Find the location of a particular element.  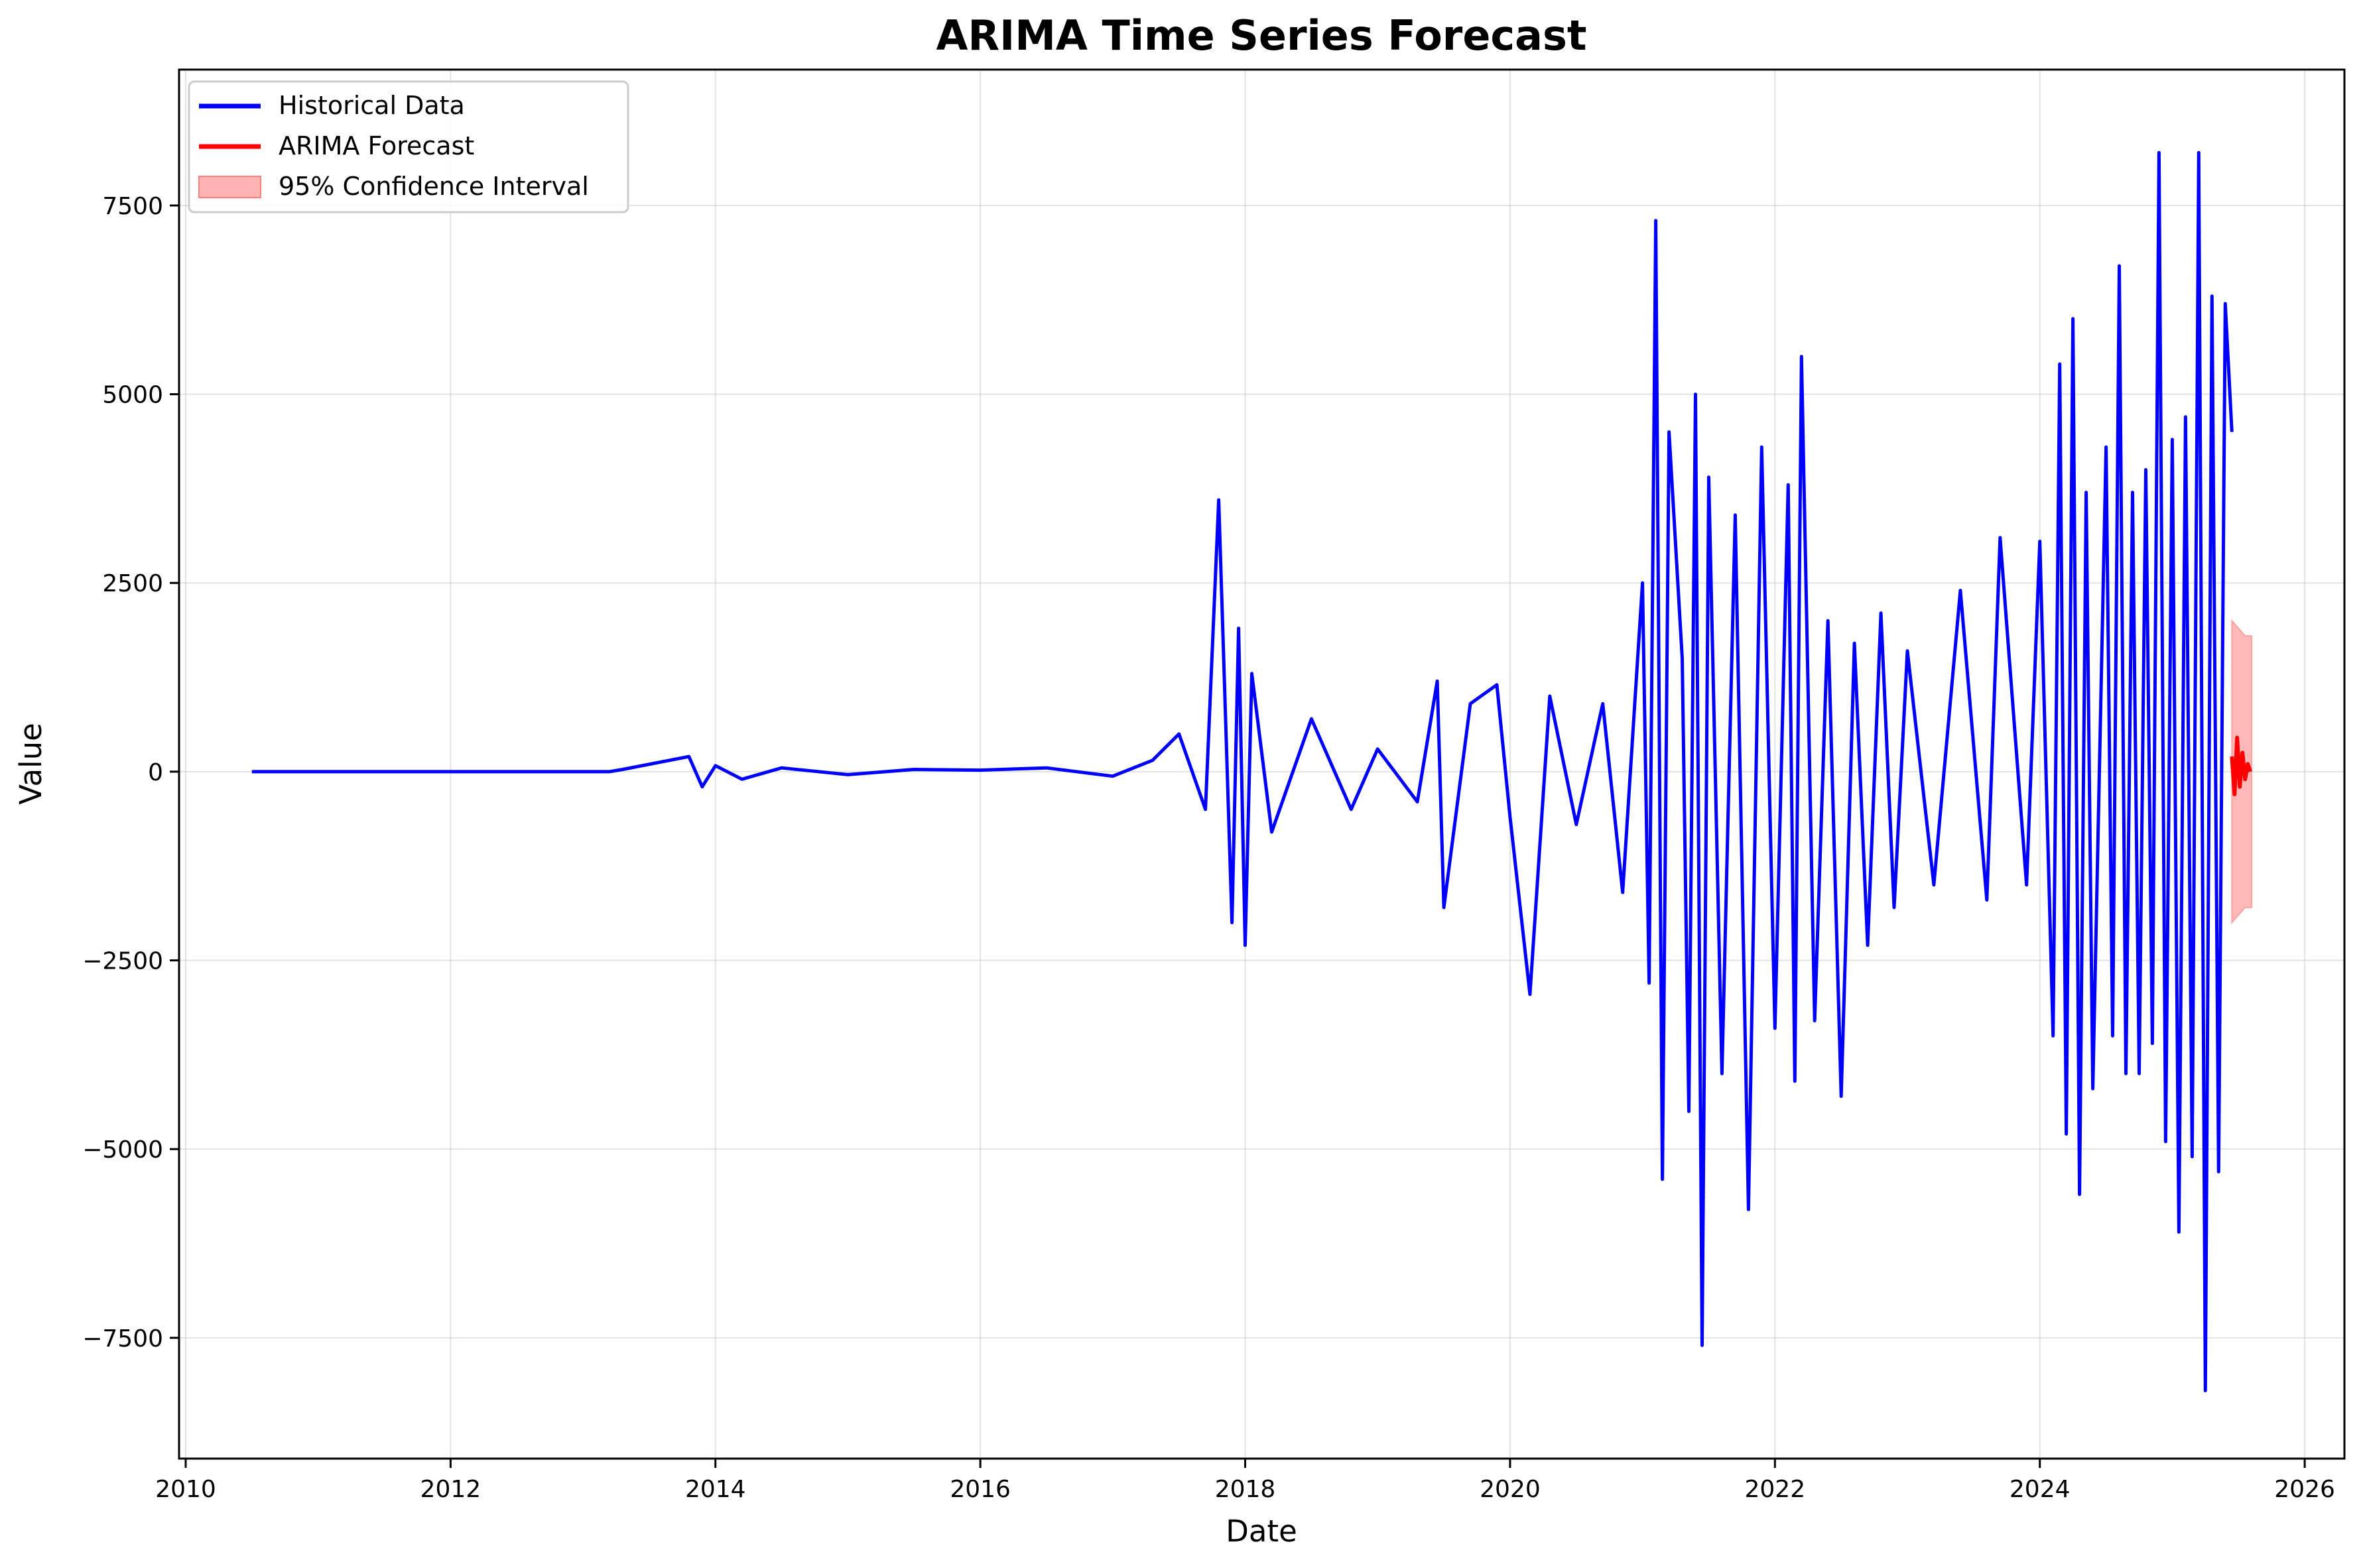

x-axis-label: Date is located at coordinates (1261, 1531).